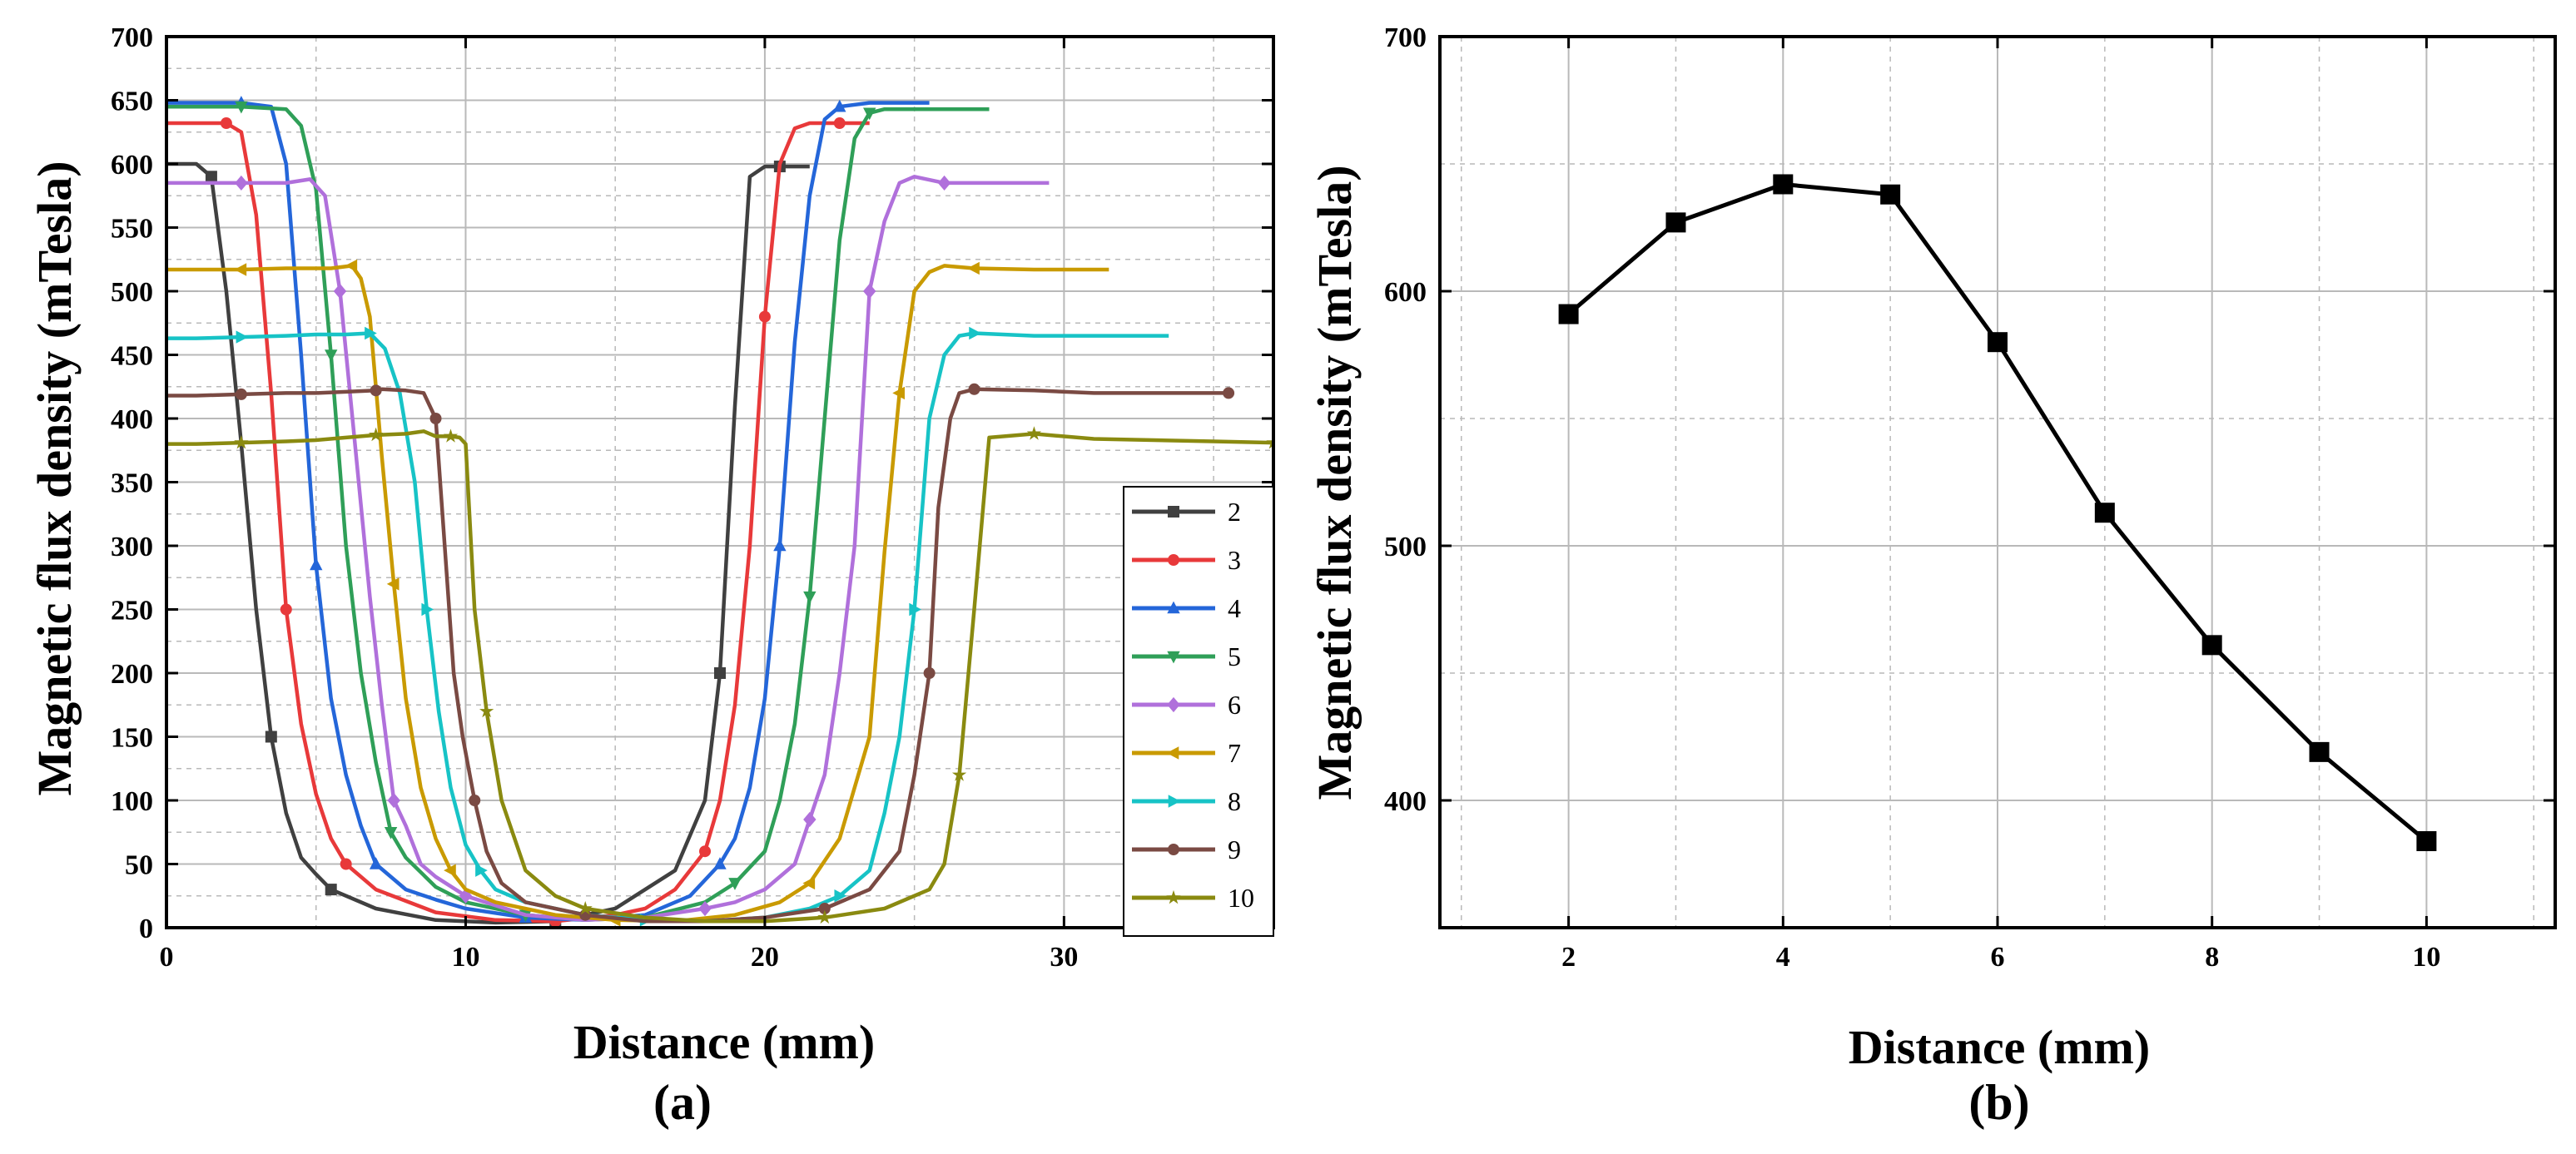 The width and height of the screenshot is (2576, 1154). Describe the element at coordinates (1186, 512) in the screenshot. I see `legend-entry-2: 2` at that location.